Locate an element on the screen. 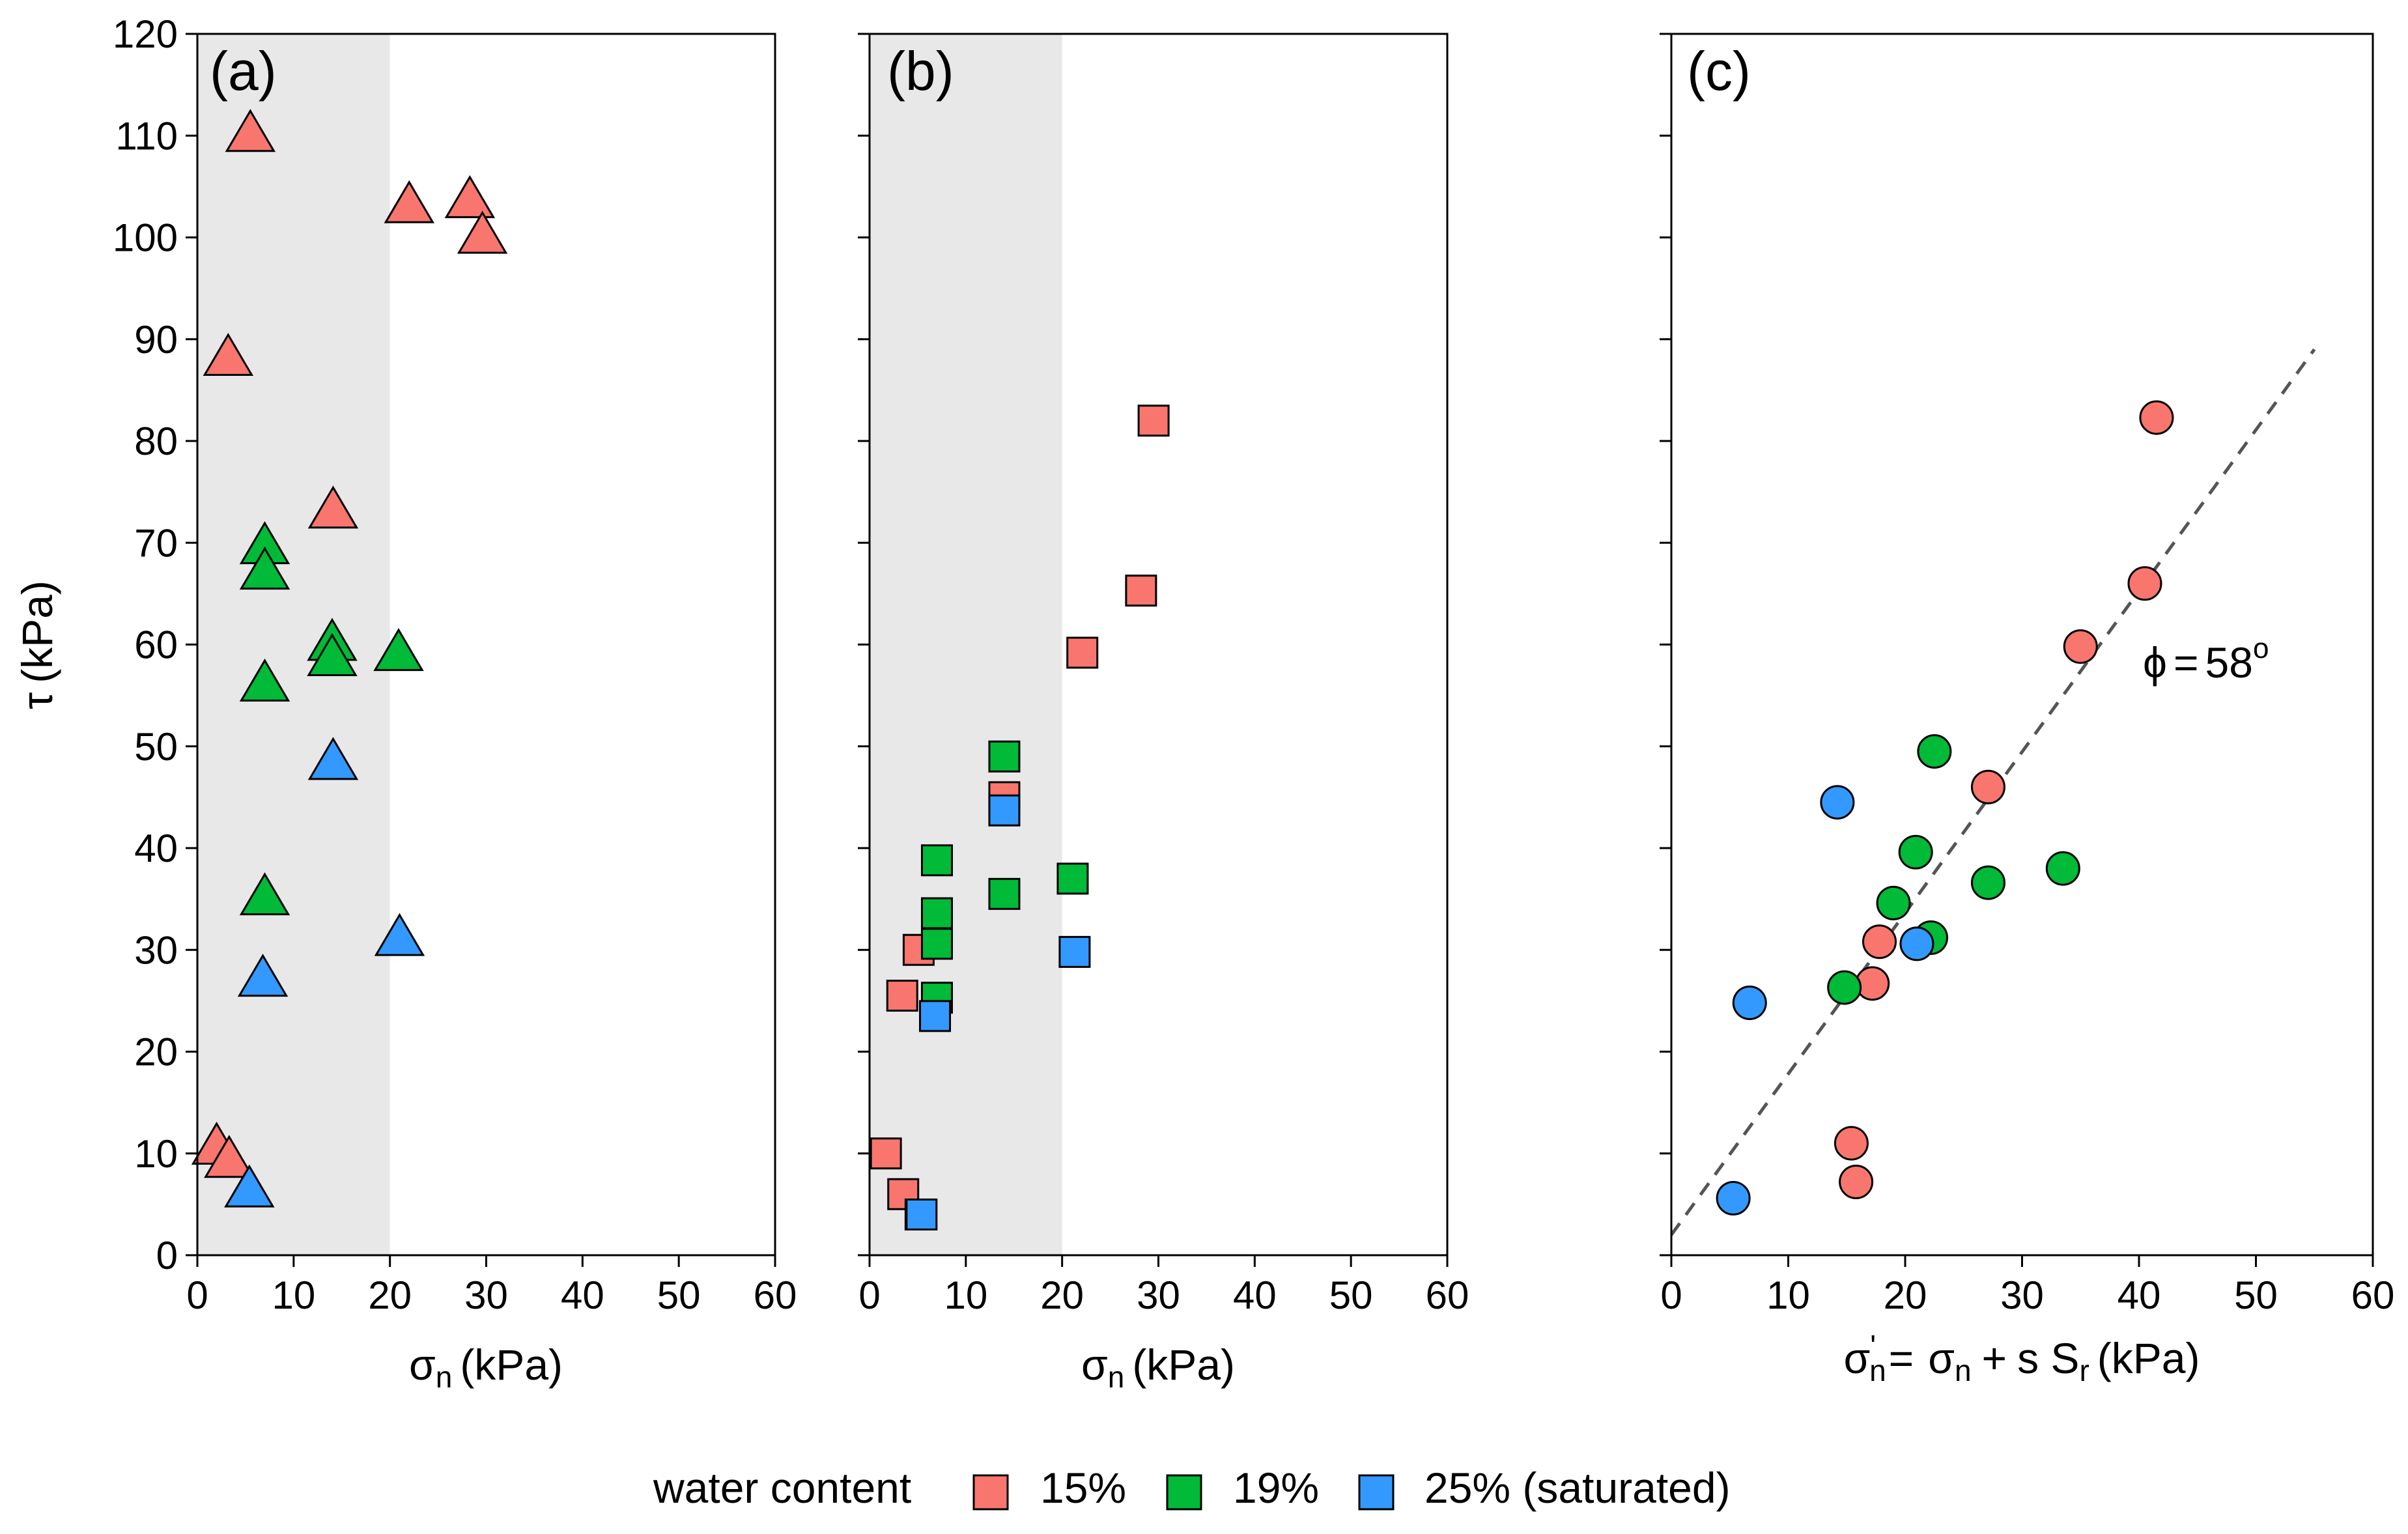 This screenshot has width=2408, height=1534. legend: water content 15% 19% 25% (saturated) is located at coordinates (1192, 1488).